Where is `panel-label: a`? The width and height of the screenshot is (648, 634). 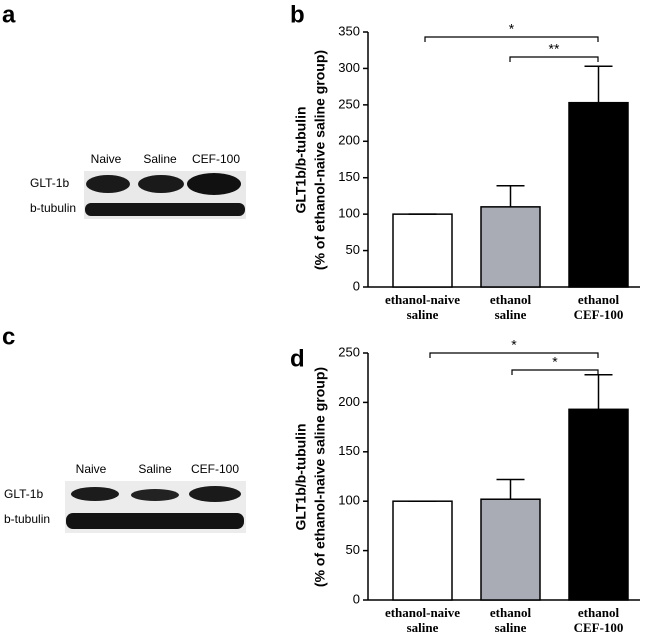
panel-label: a is located at coordinates (9, 14).